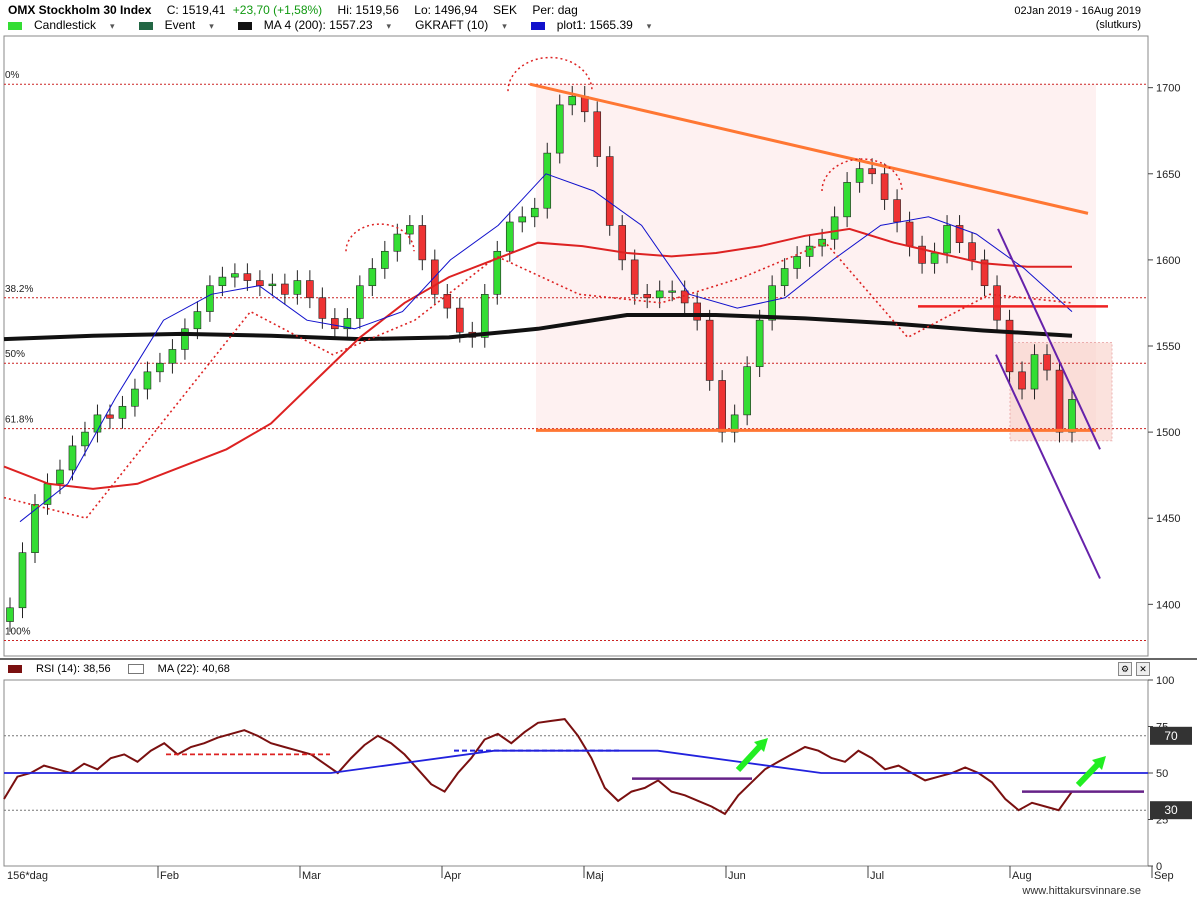 The width and height of the screenshot is (1197, 901). Describe the element at coordinates (1143, 669) in the screenshot. I see `panel-close-icon: ✕` at that location.